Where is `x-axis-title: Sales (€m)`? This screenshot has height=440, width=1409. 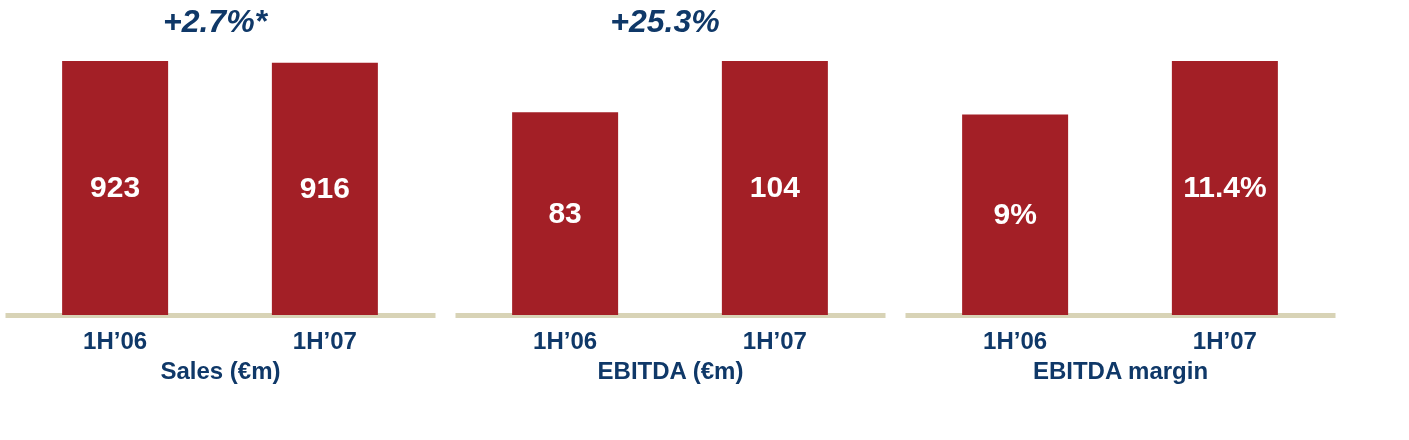 x-axis-title: Sales (€m) is located at coordinates (220, 370).